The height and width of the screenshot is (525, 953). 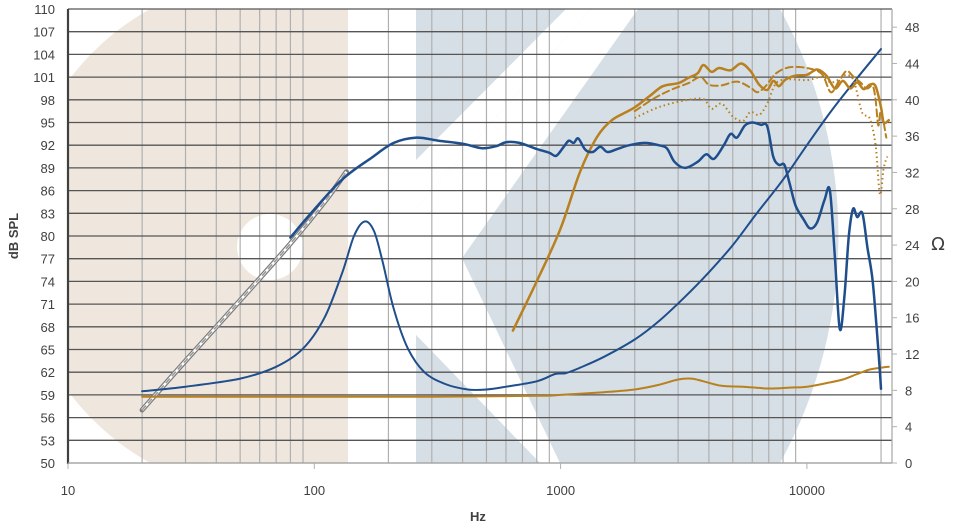 What do you see at coordinates (44, 32) in the screenshot?
I see `y-tick-label: 107` at bounding box center [44, 32].